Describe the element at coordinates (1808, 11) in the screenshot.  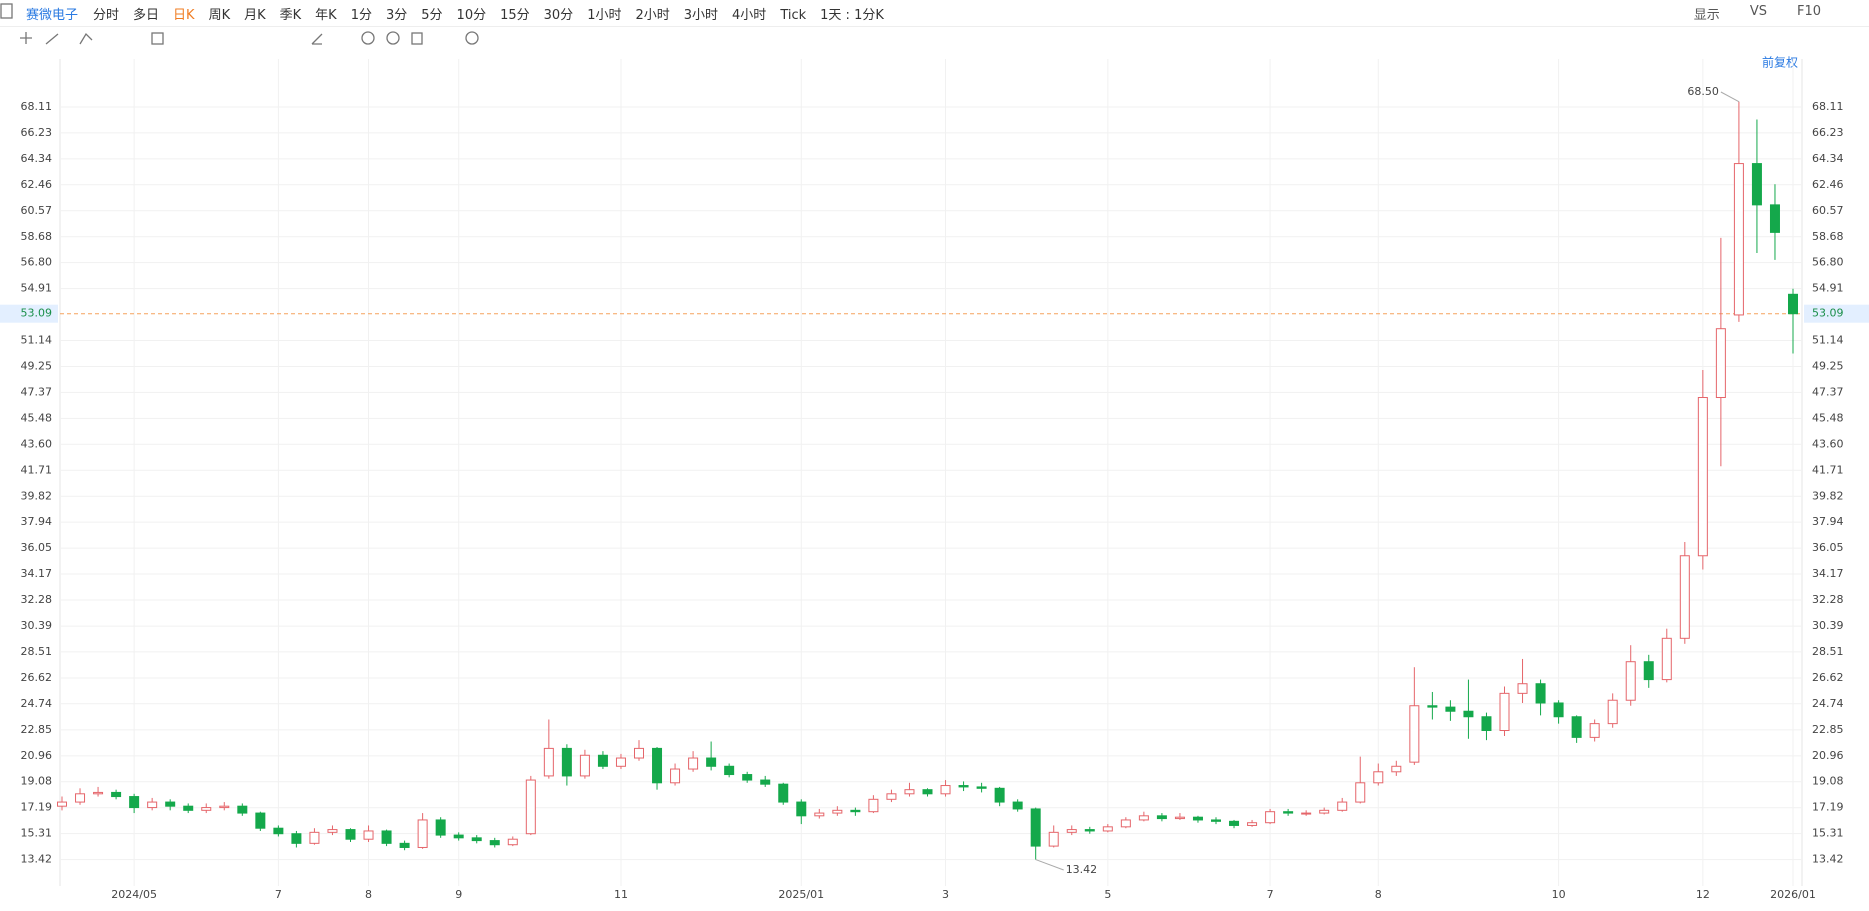
I see `tool-button: F10` at that location.